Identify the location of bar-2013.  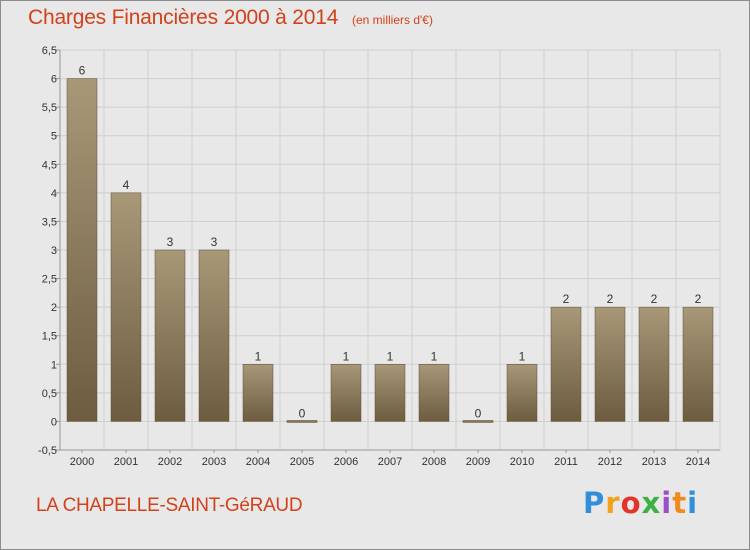
(654, 364).